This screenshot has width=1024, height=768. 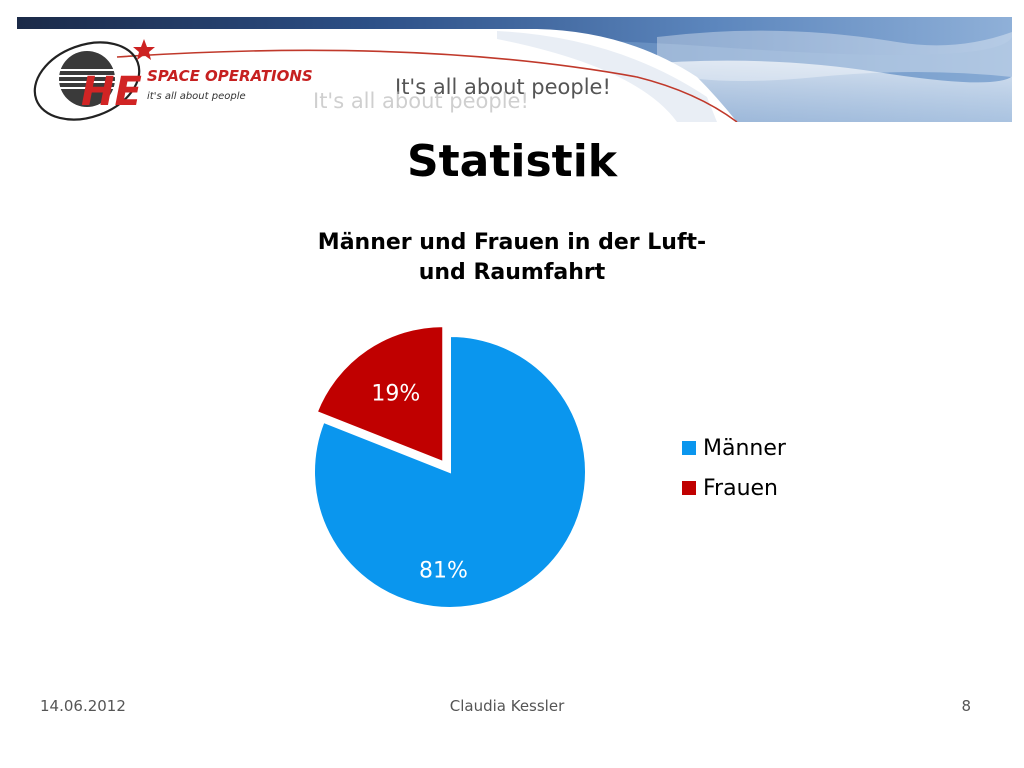 I want to click on banner-slogan: It's all about people!, so click(x=503, y=87).